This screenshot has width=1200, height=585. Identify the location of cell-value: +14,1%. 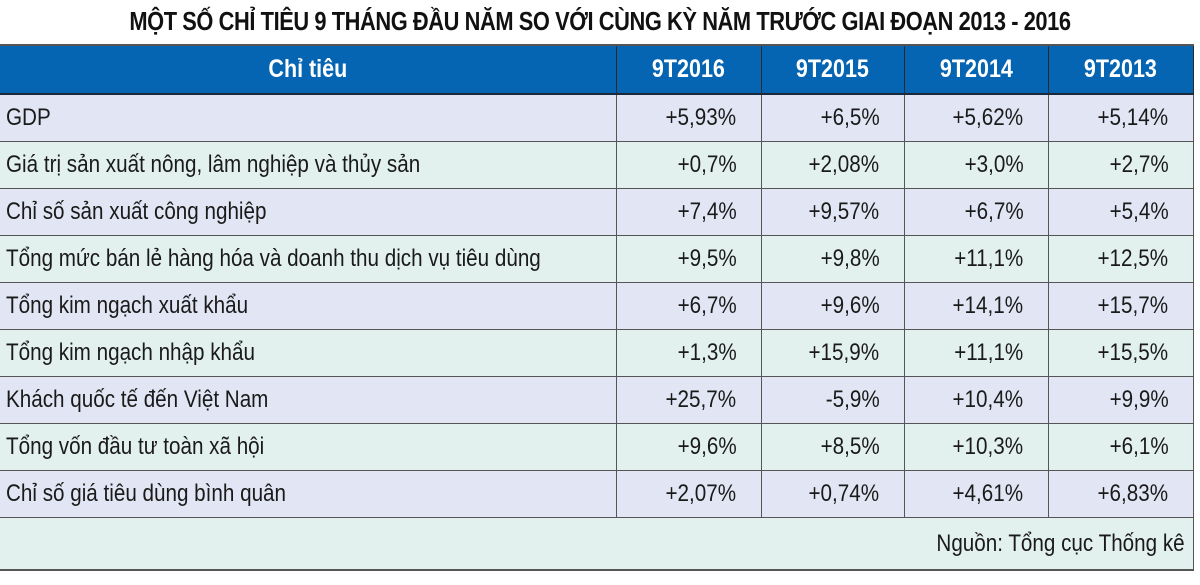
(988, 305).